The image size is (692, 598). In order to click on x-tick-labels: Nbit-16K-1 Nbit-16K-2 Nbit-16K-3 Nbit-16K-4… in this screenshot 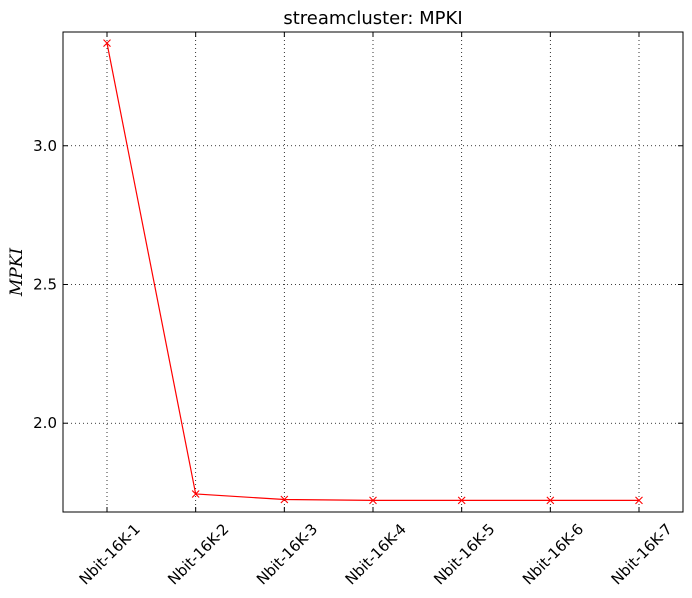, I will do `click(376, 554)`.